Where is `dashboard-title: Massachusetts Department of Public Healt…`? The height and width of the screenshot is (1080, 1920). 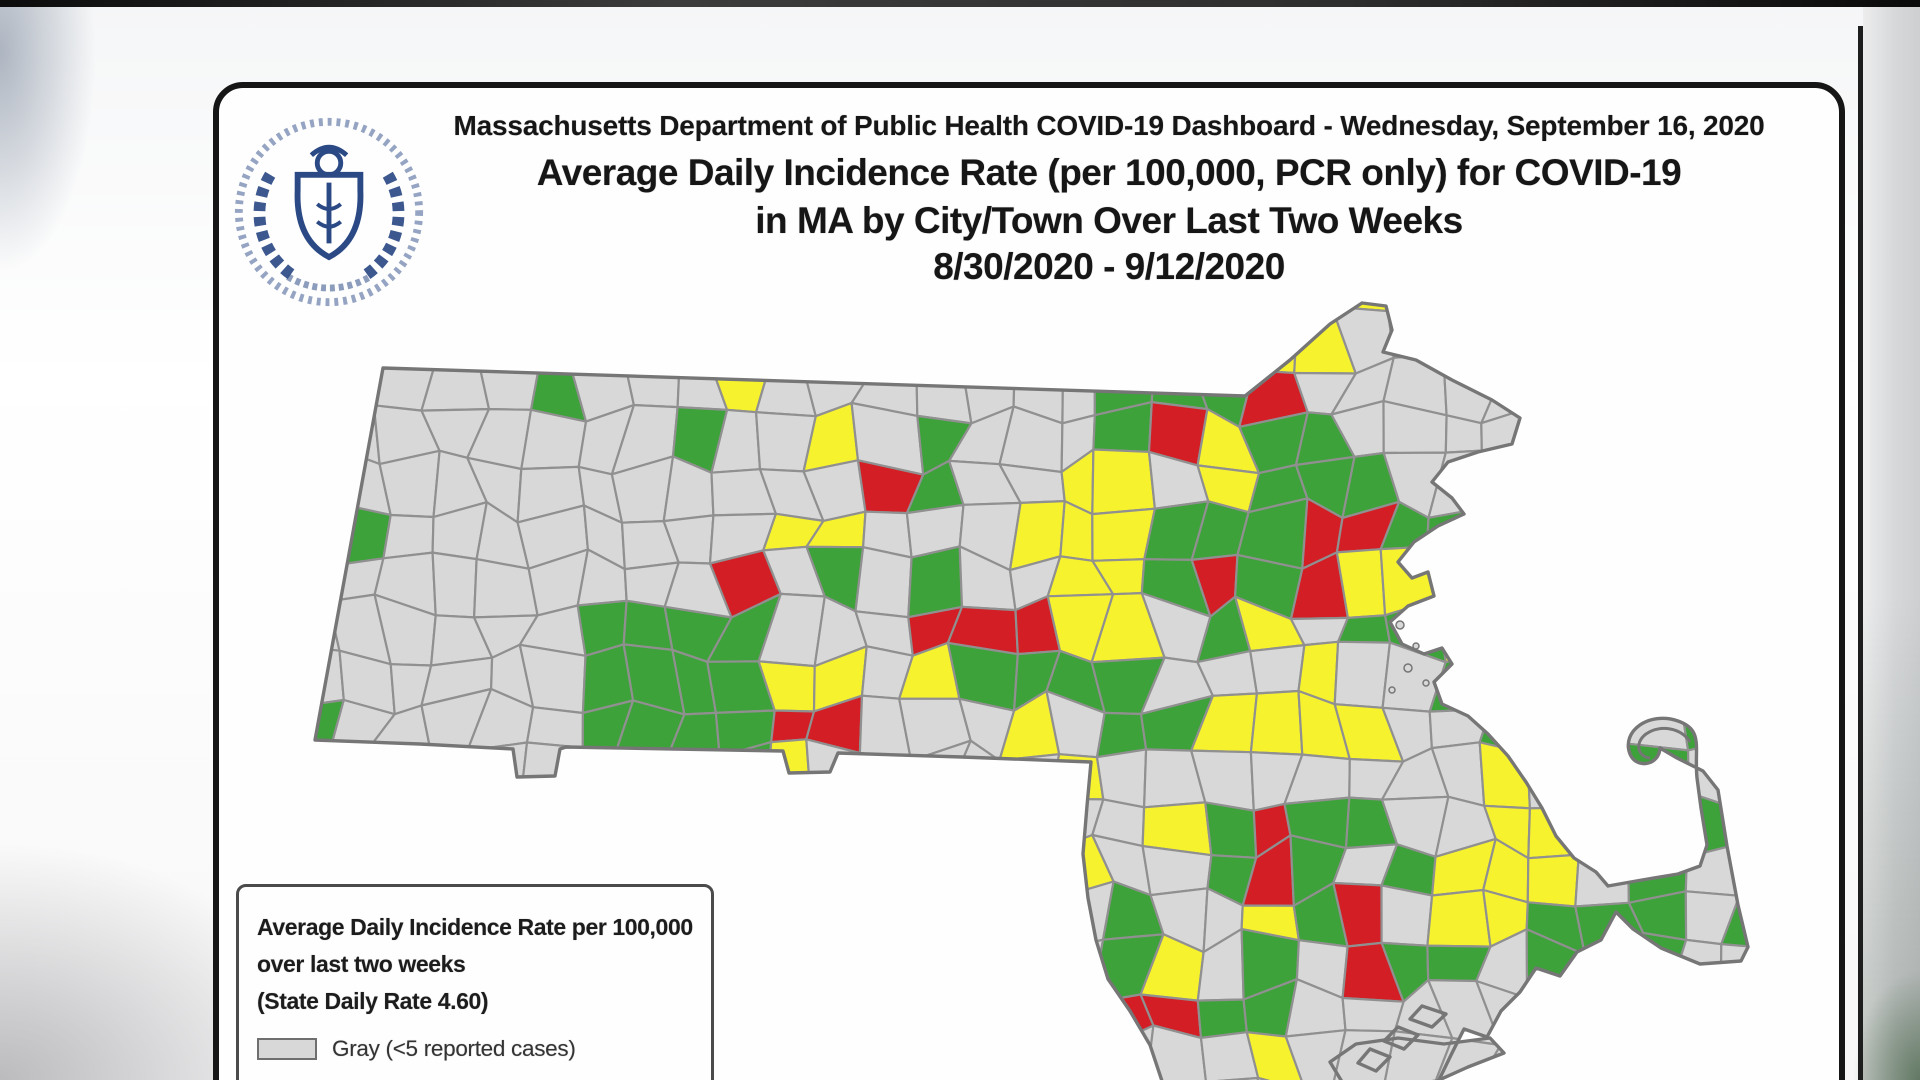
dashboard-title: Massachusetts Department of Public Healt… is located at coordinates (1109, 125).